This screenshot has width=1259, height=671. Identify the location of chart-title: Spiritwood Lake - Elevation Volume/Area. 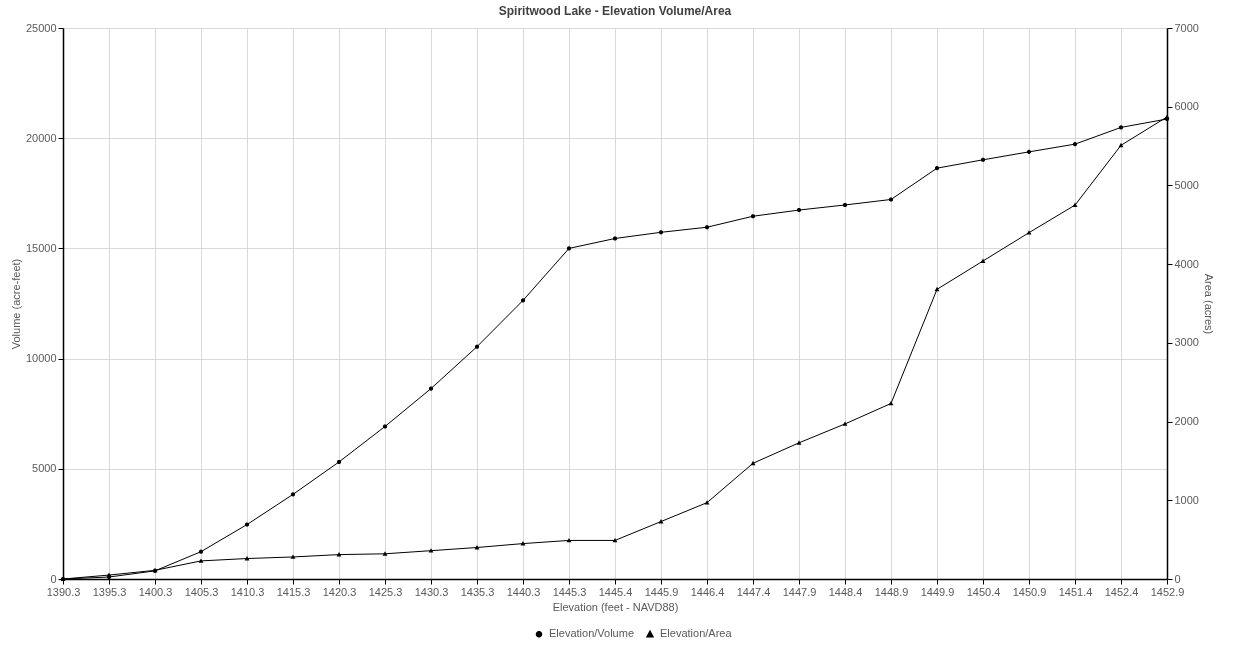
(615, 11).